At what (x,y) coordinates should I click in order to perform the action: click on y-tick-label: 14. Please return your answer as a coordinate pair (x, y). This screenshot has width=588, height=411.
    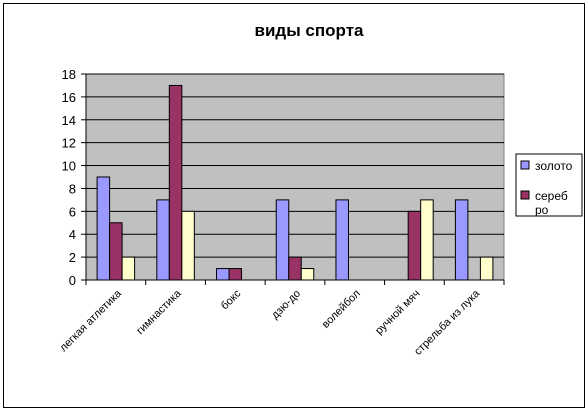
    Looking at the image, I should click on (69, 120).